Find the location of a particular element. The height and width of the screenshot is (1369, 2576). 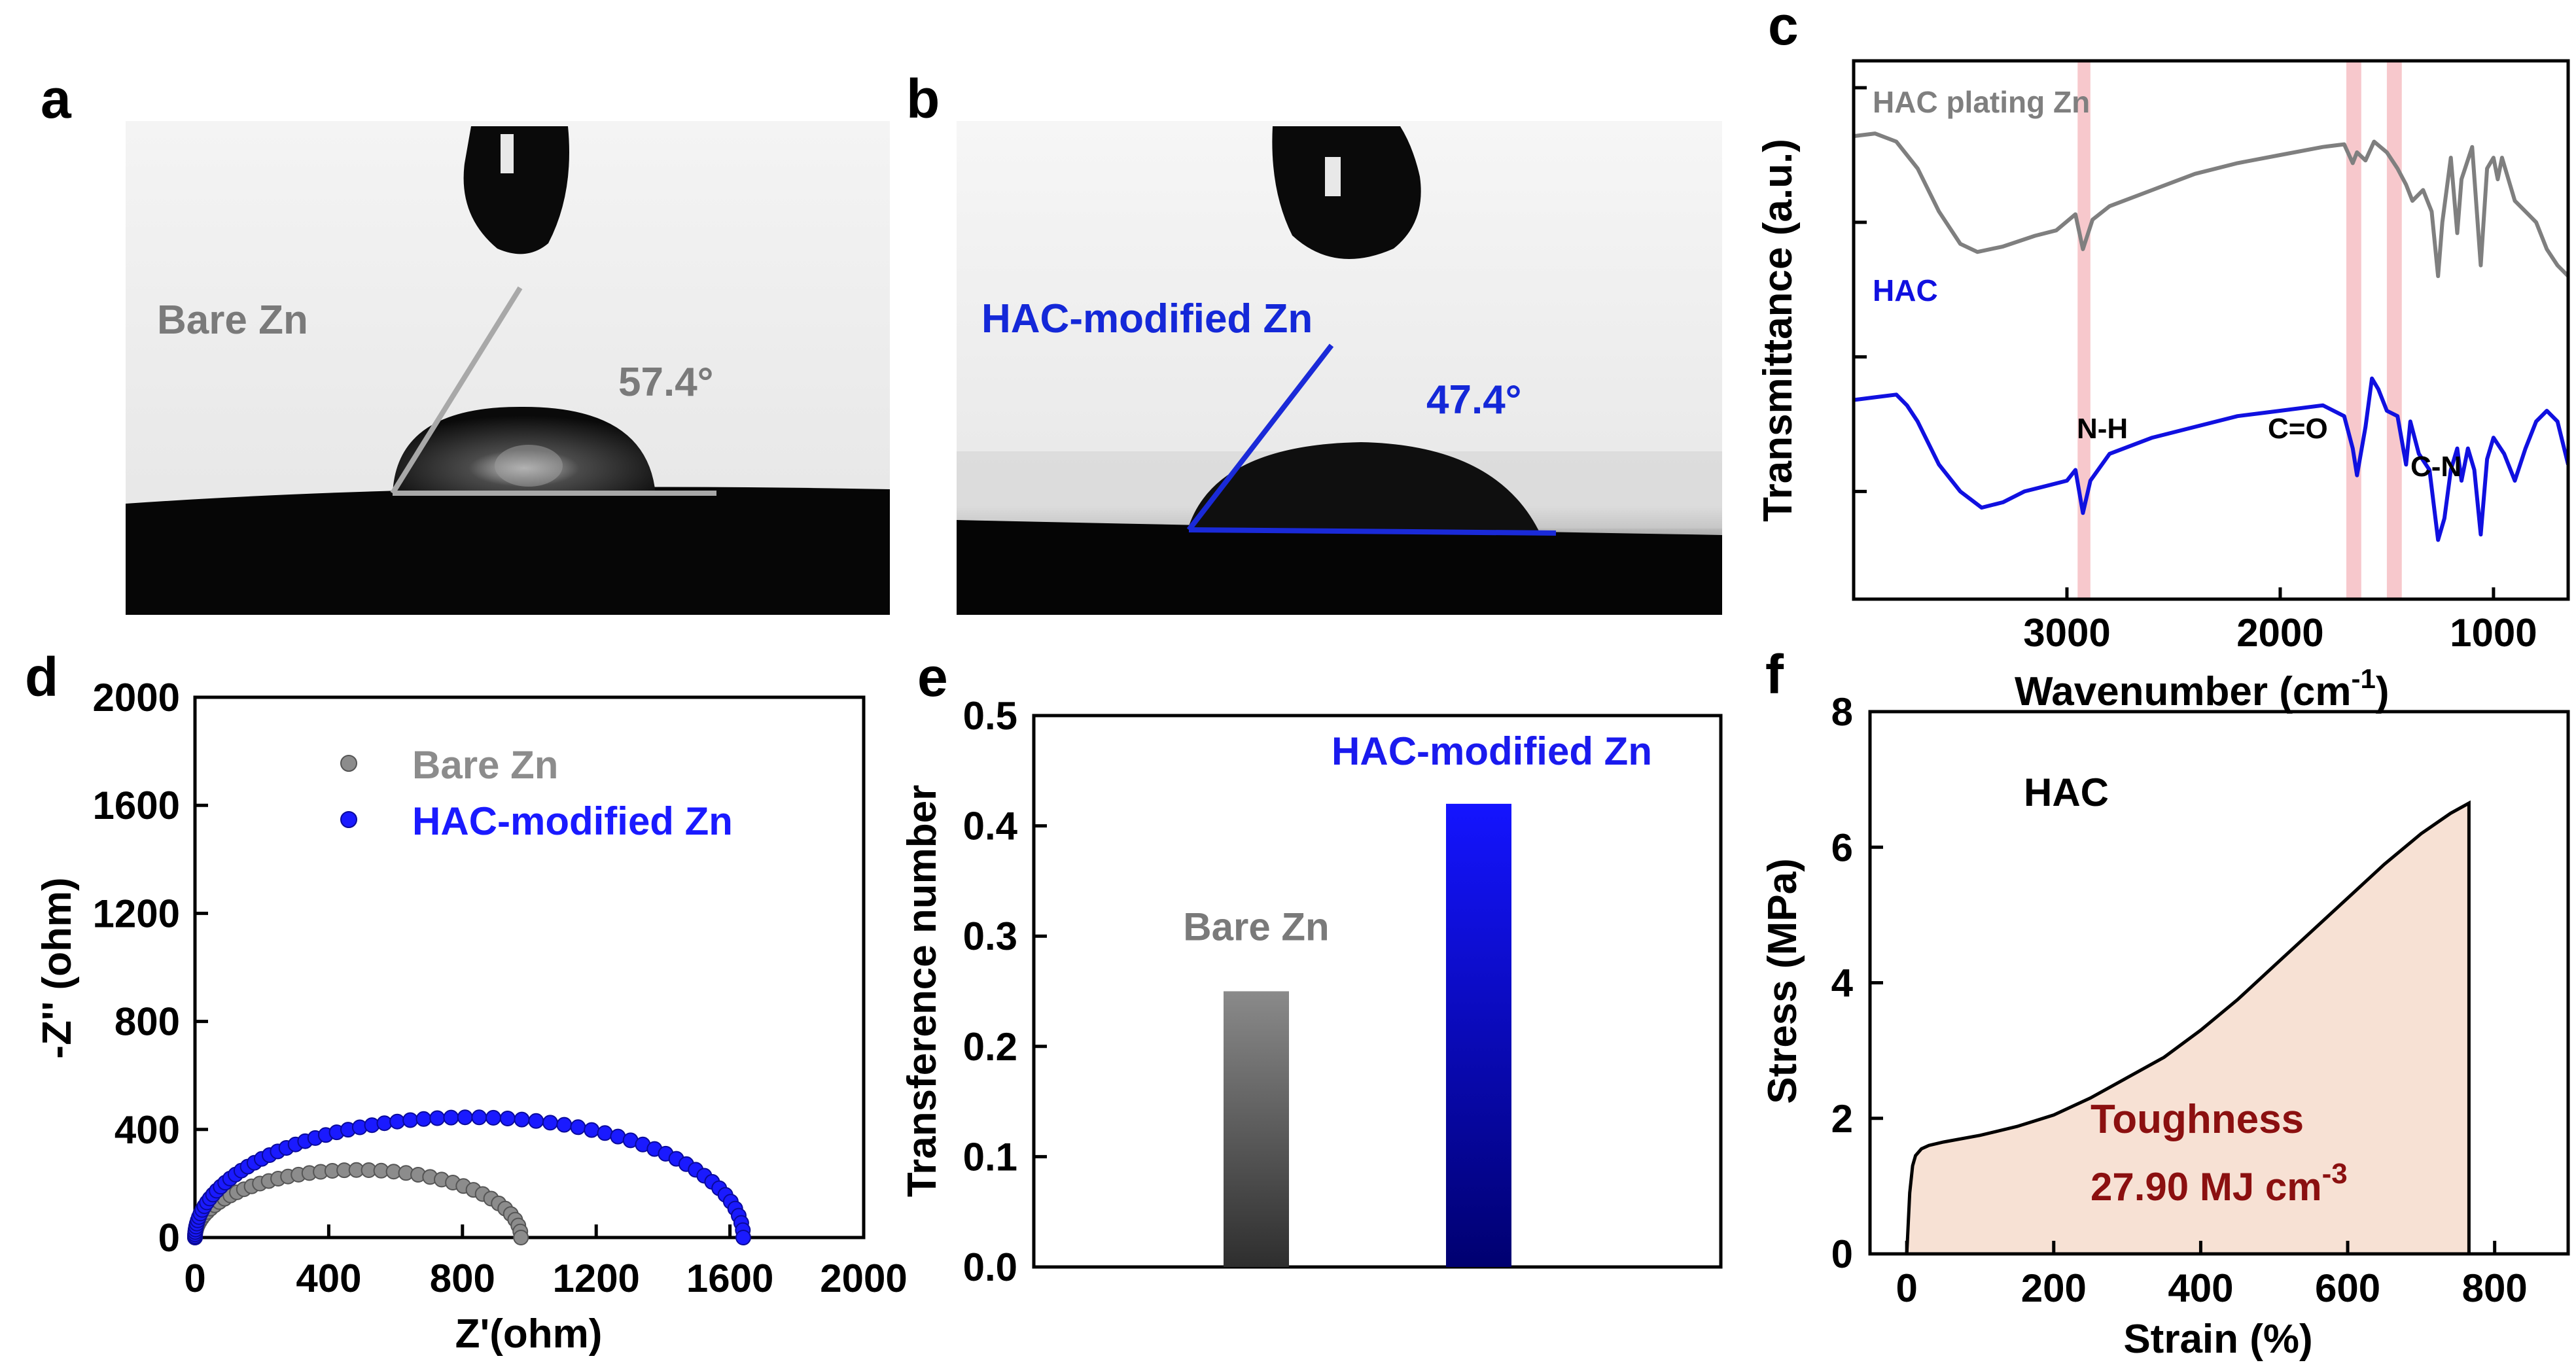

d-ytick-label-3: 1200 is located at coordinates (136, 913).